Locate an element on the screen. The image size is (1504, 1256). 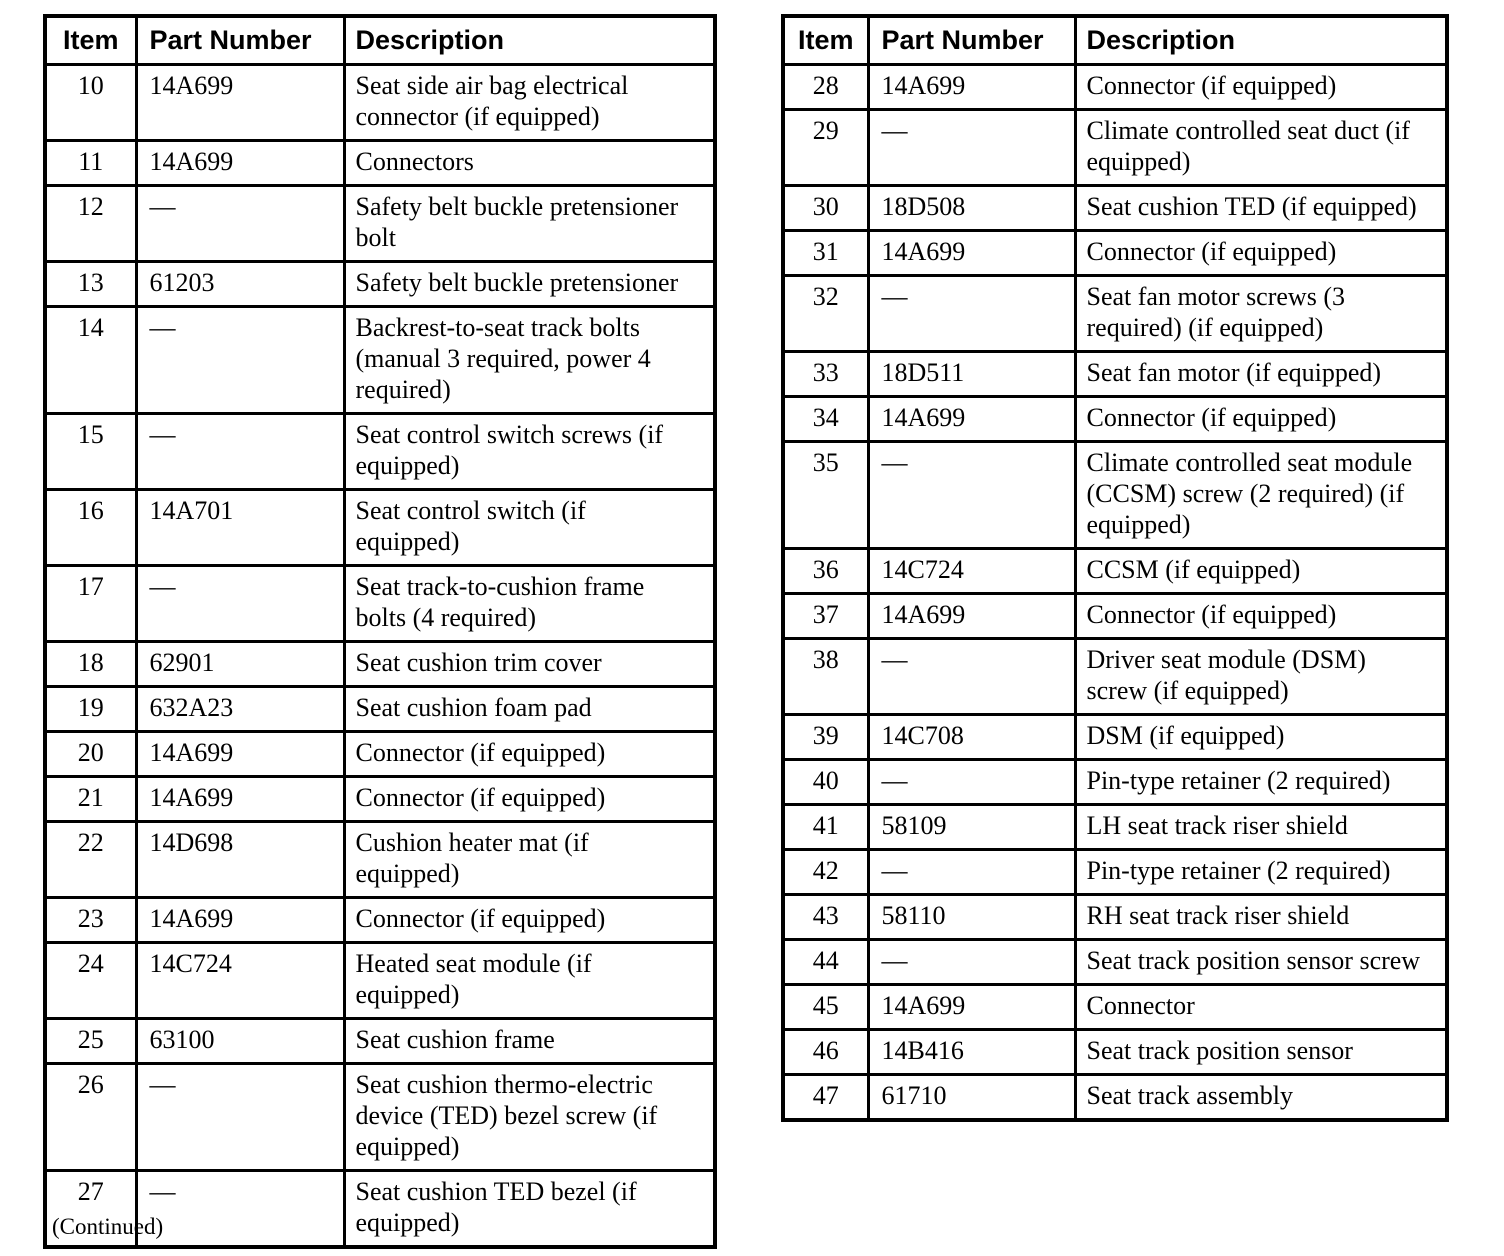
item-cell: 23 is located at coordinates (90, 920).